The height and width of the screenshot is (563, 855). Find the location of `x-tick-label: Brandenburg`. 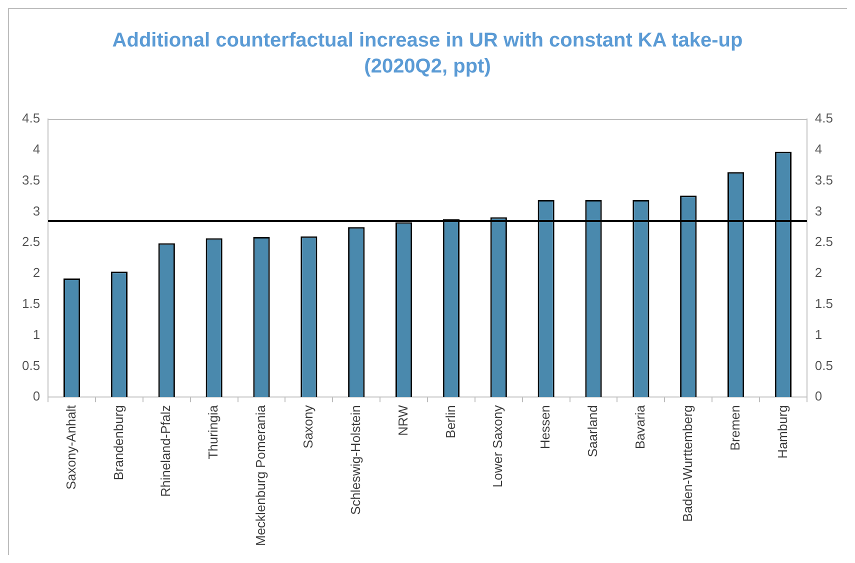

x-tick-label: Brandenburg is located at coordinates (118, 442).